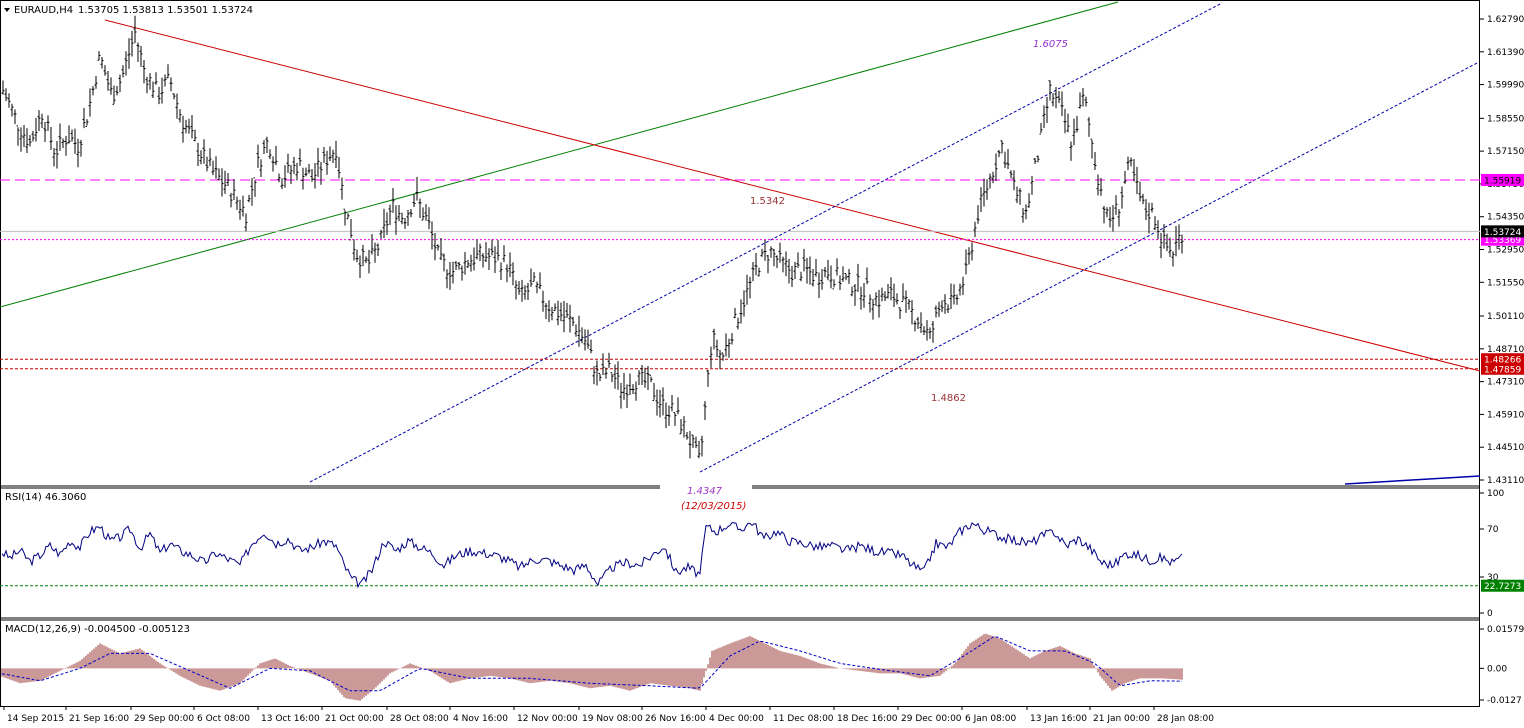 Image resolution: width=1524 pixels, height=728 pixels. Describe the element at coordinates (1505, 317) in the screenshot. I see `price-tick-label: 1.50110` at that location.